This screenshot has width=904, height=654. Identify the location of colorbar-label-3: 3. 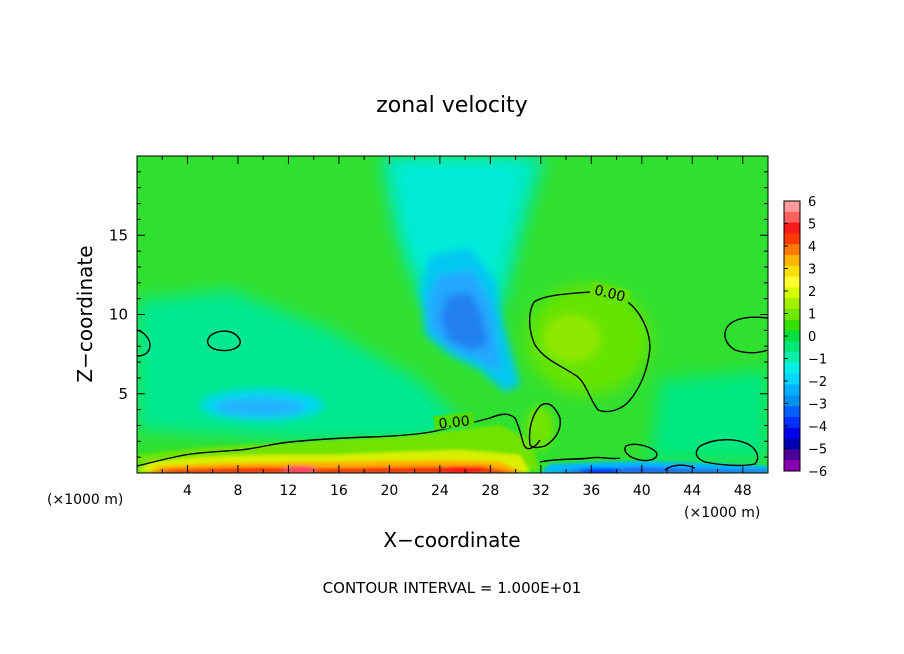
(812, 270).